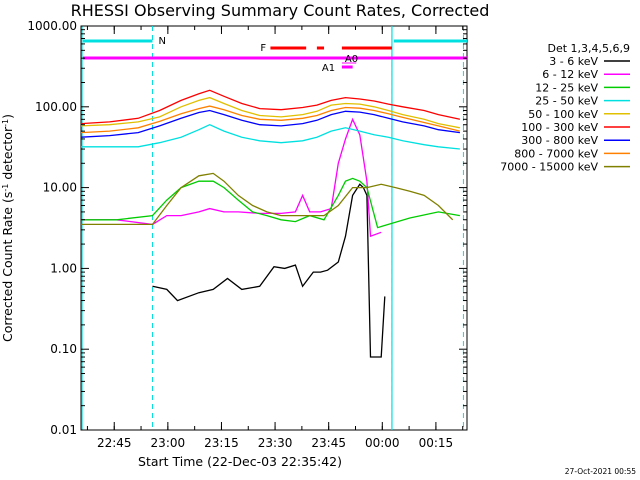  Describe the element at coordinates (600, 471) in the screenshot. I see `timestamp: 27-Oct-2021 00:55` at that location.